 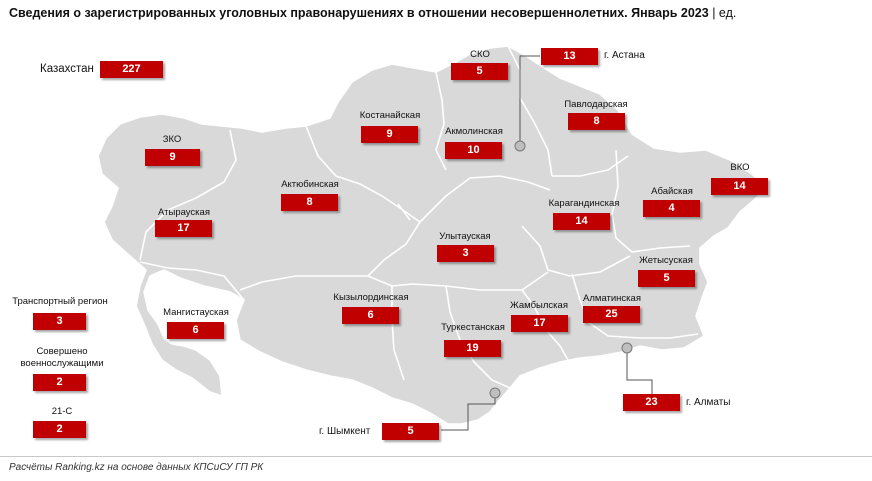 I want to click on border-almaty, so click(x=635, y=306).